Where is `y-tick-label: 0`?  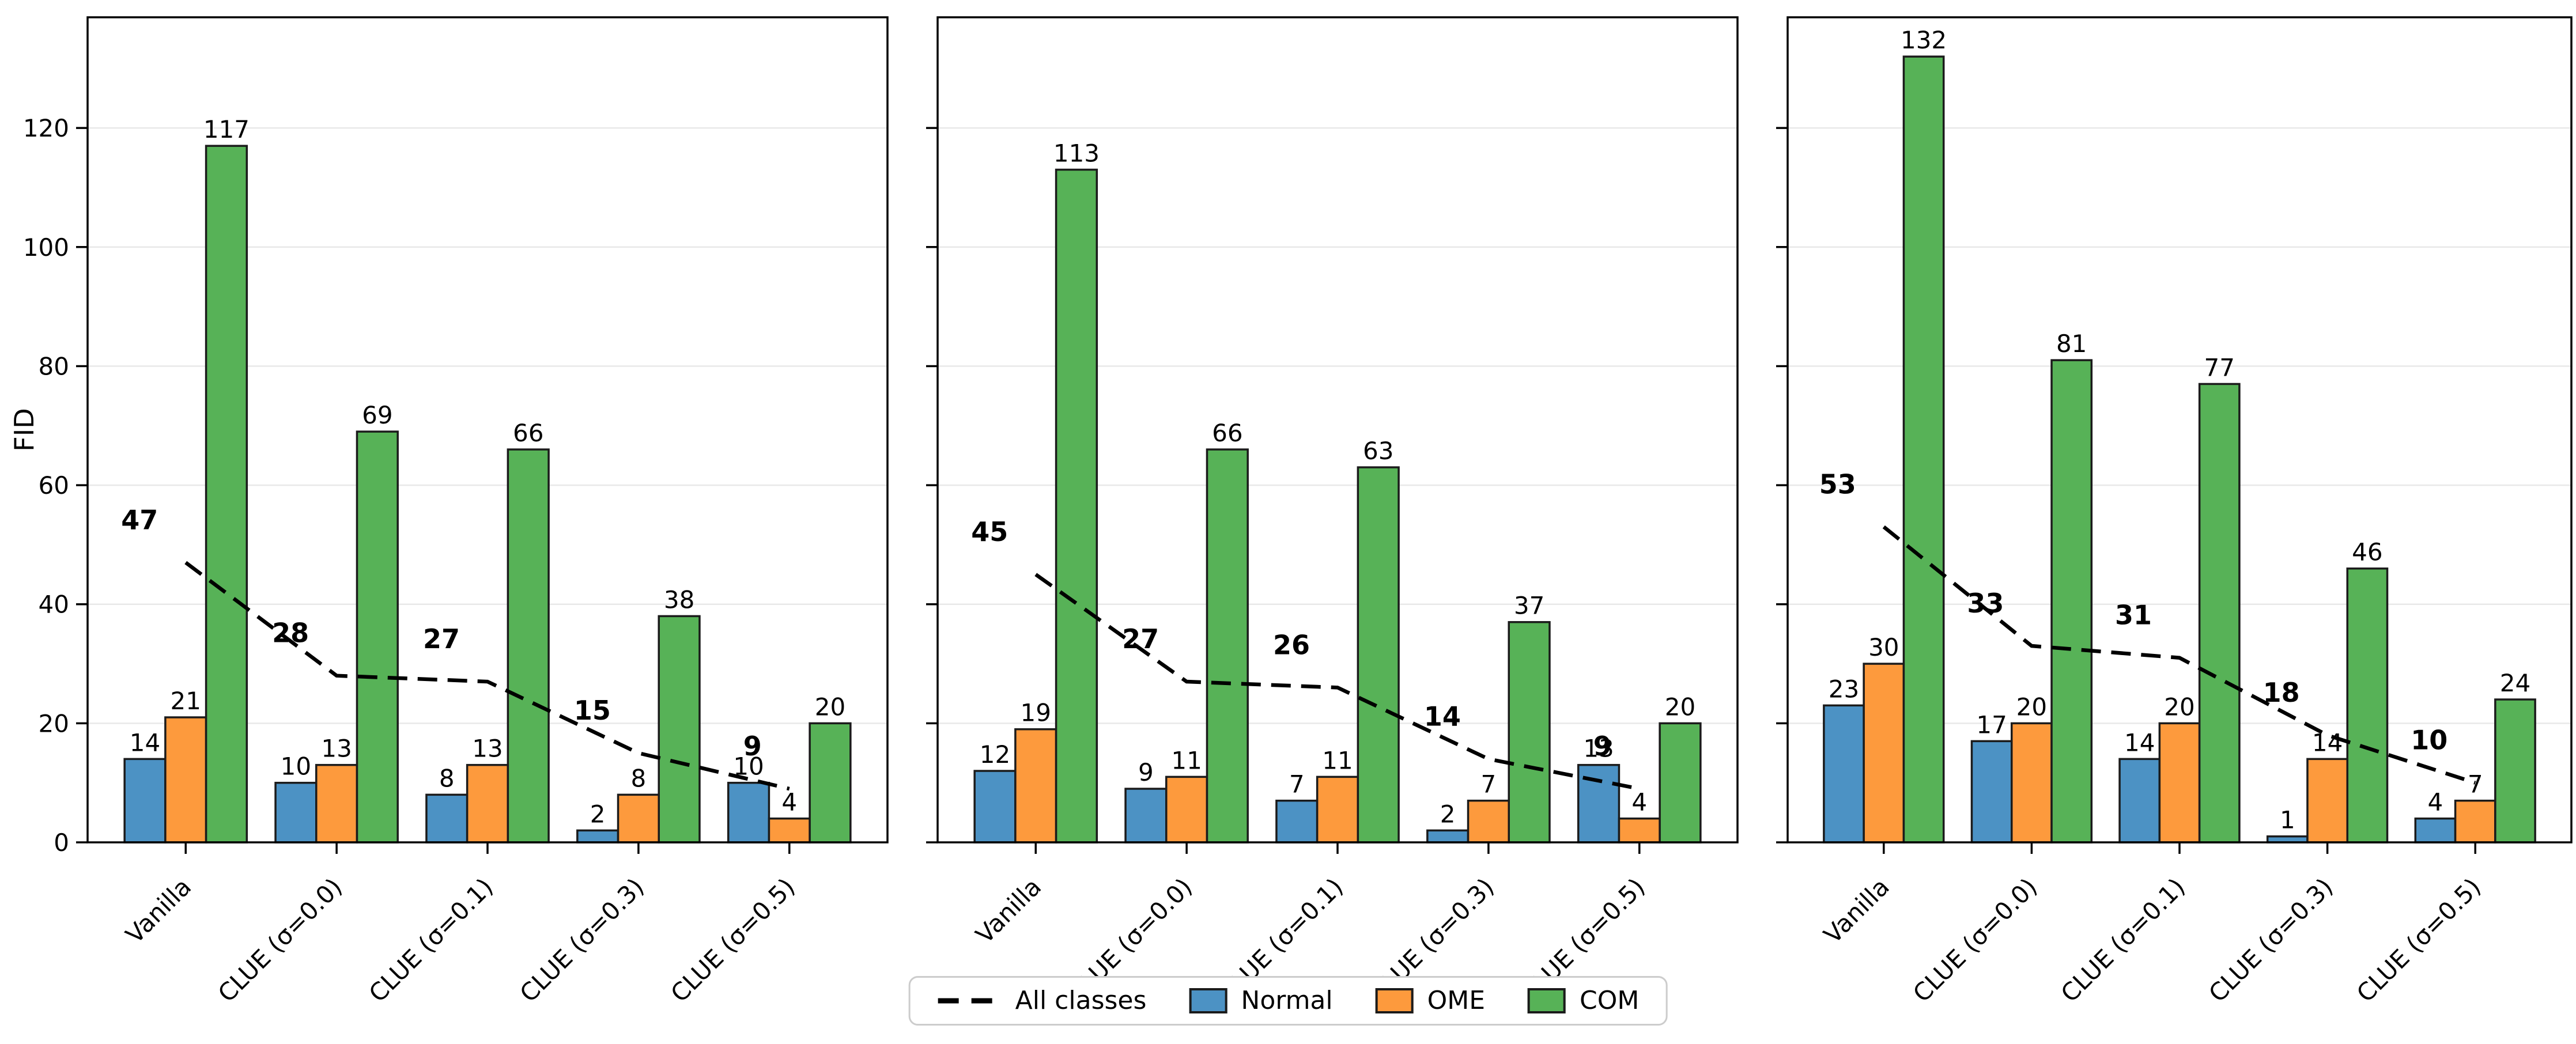 y-tick-label: 0 is located at coordinates (61, 843).